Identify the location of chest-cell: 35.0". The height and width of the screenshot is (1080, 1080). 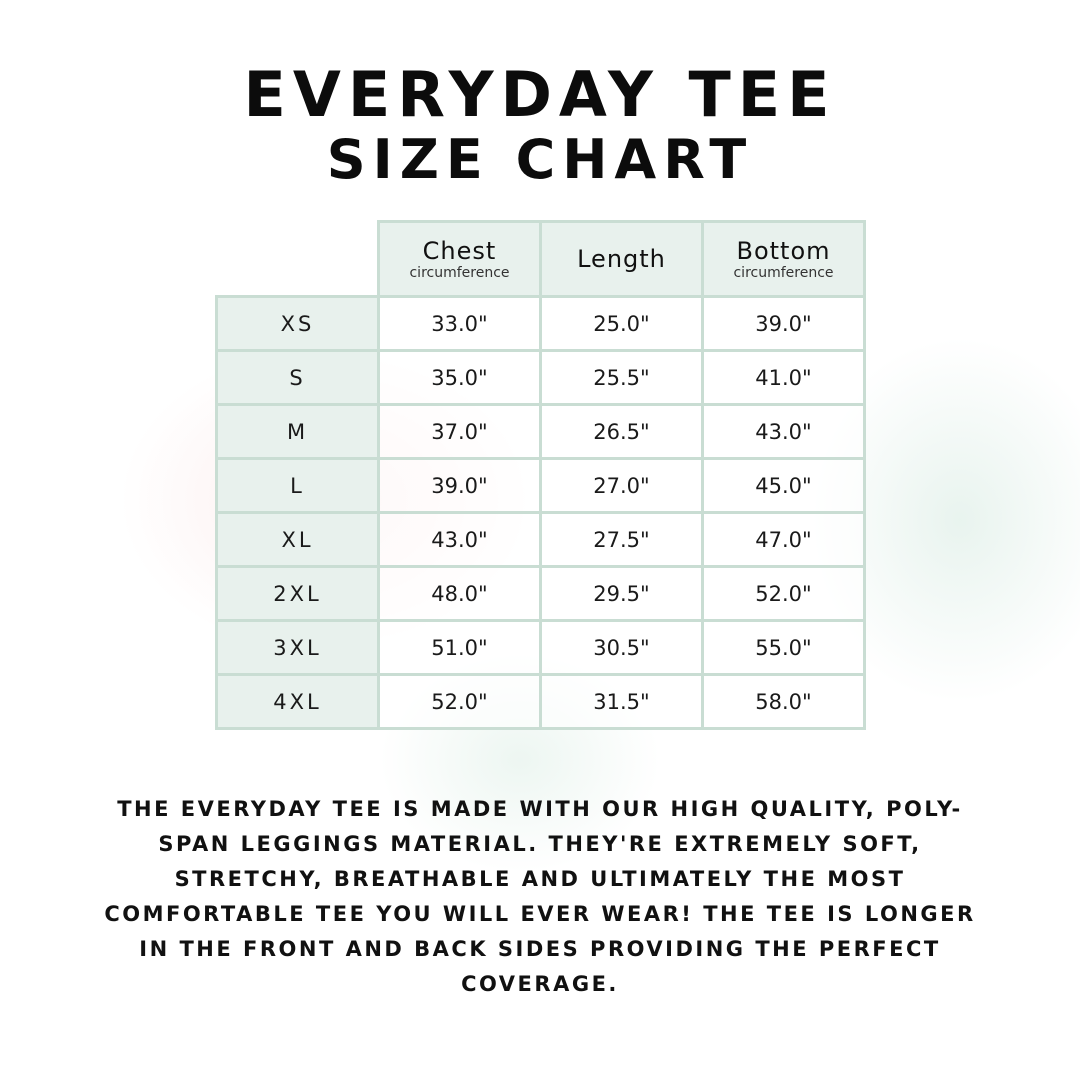
(459, 377).